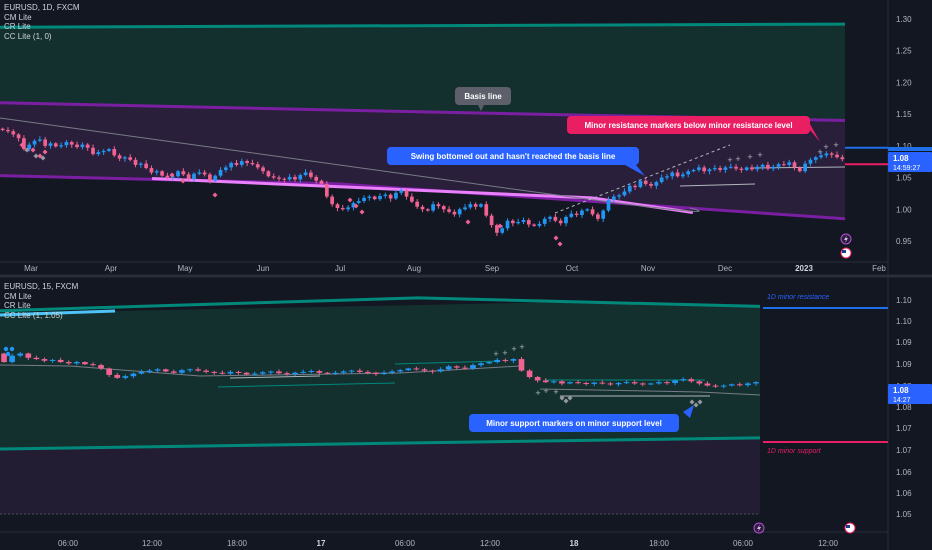  What do you see at coordinates (423, 25) in the screenshot?
I see `top-upper-band-line` at bounding box center [423, 25].